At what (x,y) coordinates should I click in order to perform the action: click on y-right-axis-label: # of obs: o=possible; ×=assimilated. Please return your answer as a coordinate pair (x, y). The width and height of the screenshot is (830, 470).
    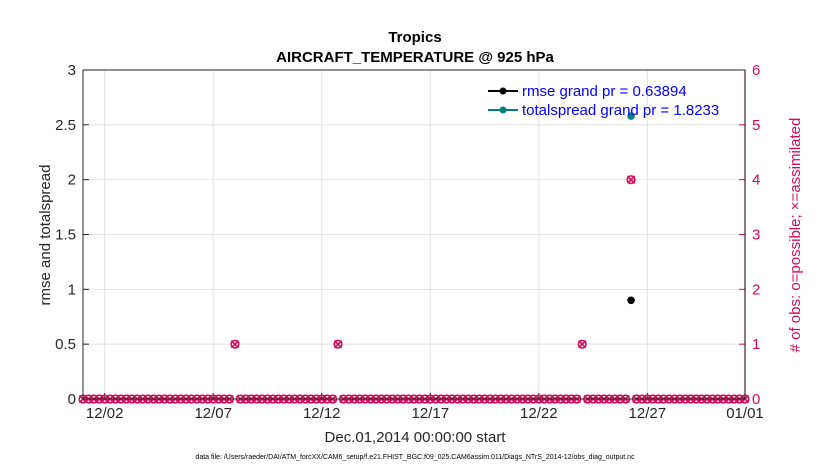
    Looking at the image, I should click on (795, 235).